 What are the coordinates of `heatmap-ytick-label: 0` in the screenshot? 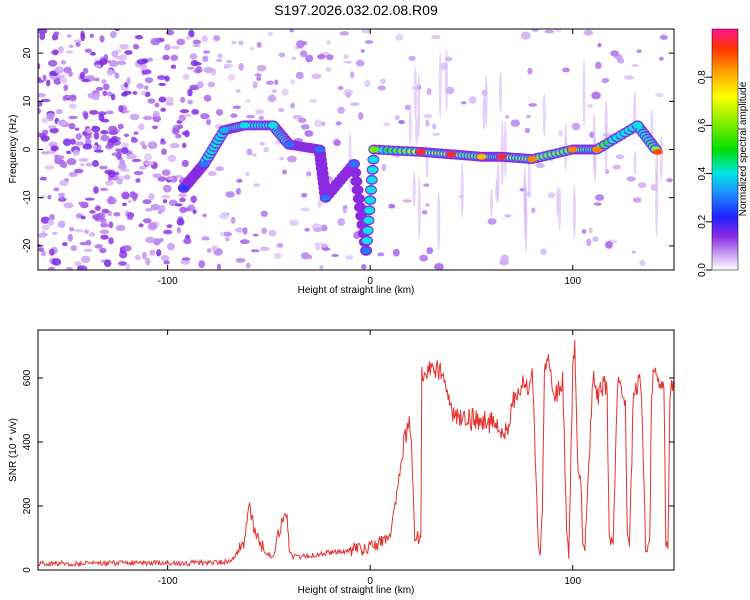 It's located at (27, 149).